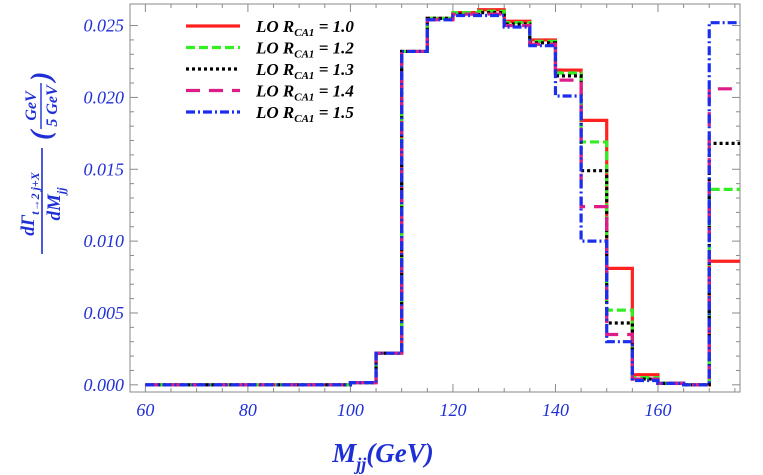 The image size is (763, 475). What do you see at coordinates (304, 93) in the screenshot?
I see `legend-label-4: LO RCA1 = 1.4` at bounding box center [304, 93].